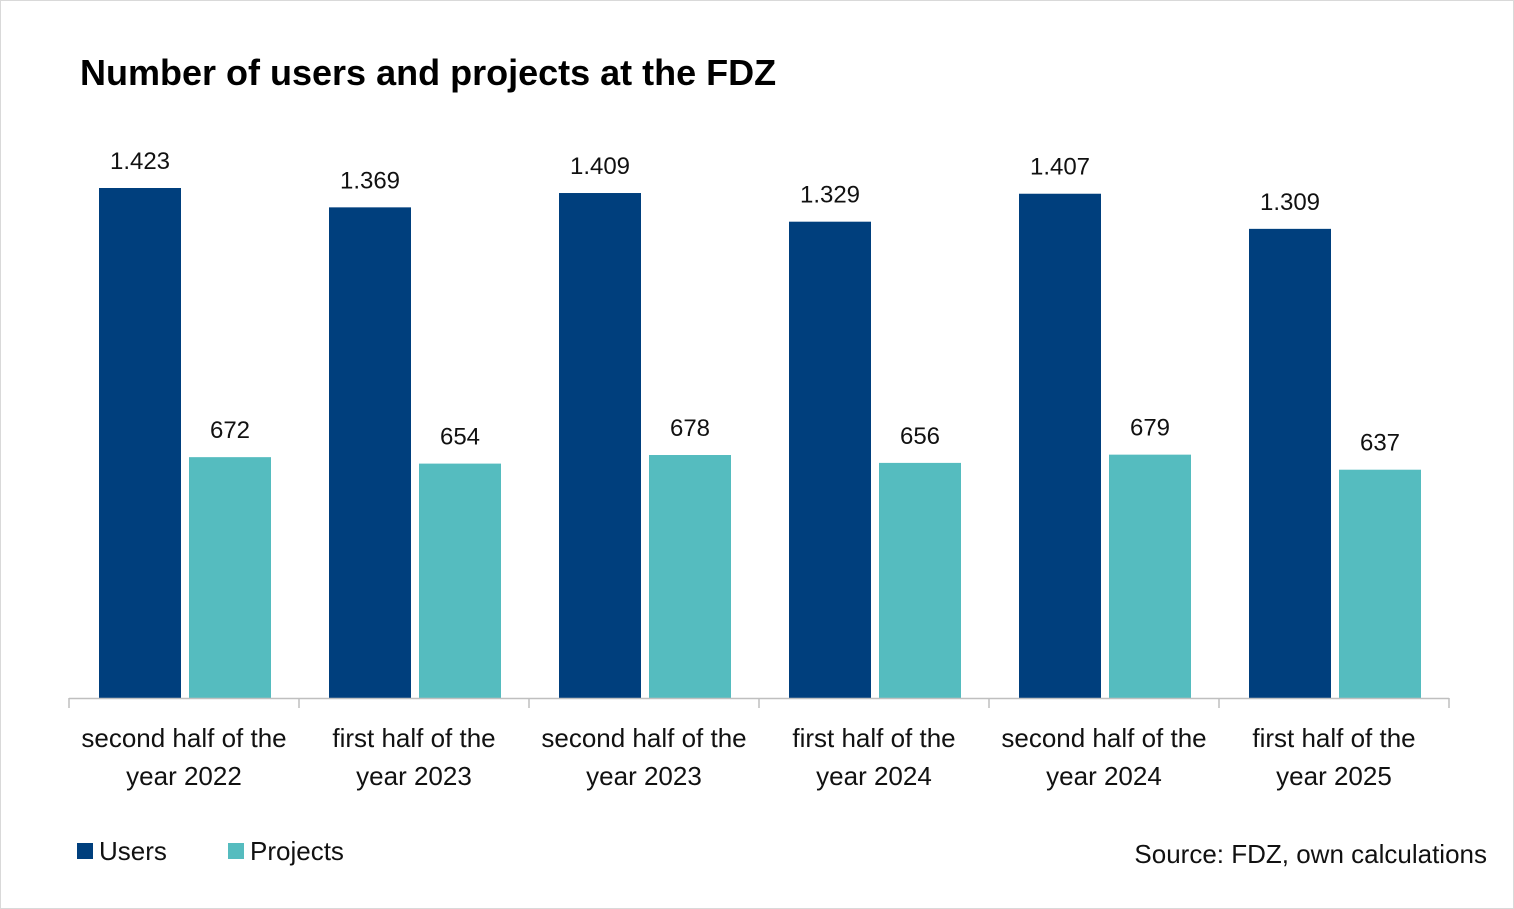 This screenshot has height=909, width=1514. Describe the element at coordinates (643, 757) in the screenshot. I see `x-tick-label-2: second half of the year 2023` at that location.